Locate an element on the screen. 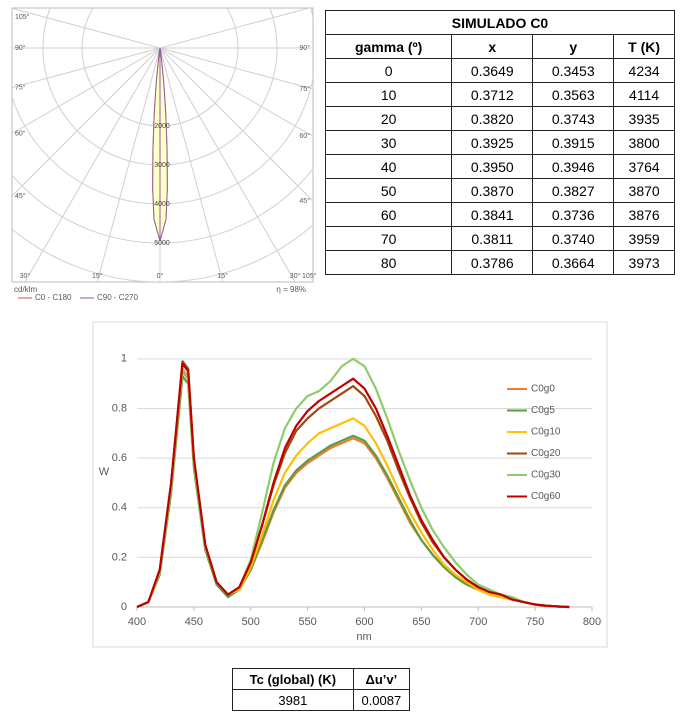 The height and width of the screenshot is (725, 685). table-row: 10 0.3712 0.3563 4114 is located at coordinates (499, 94).